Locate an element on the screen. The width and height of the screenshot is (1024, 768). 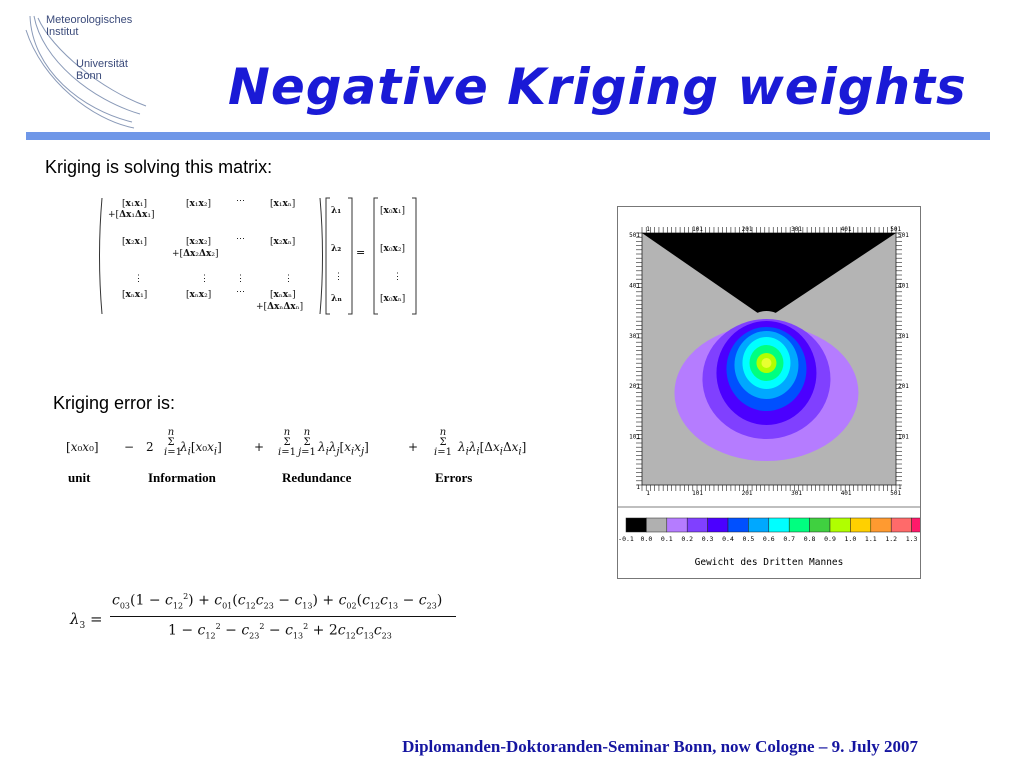
error-term-information: Information is located at coordinates (182, 477).